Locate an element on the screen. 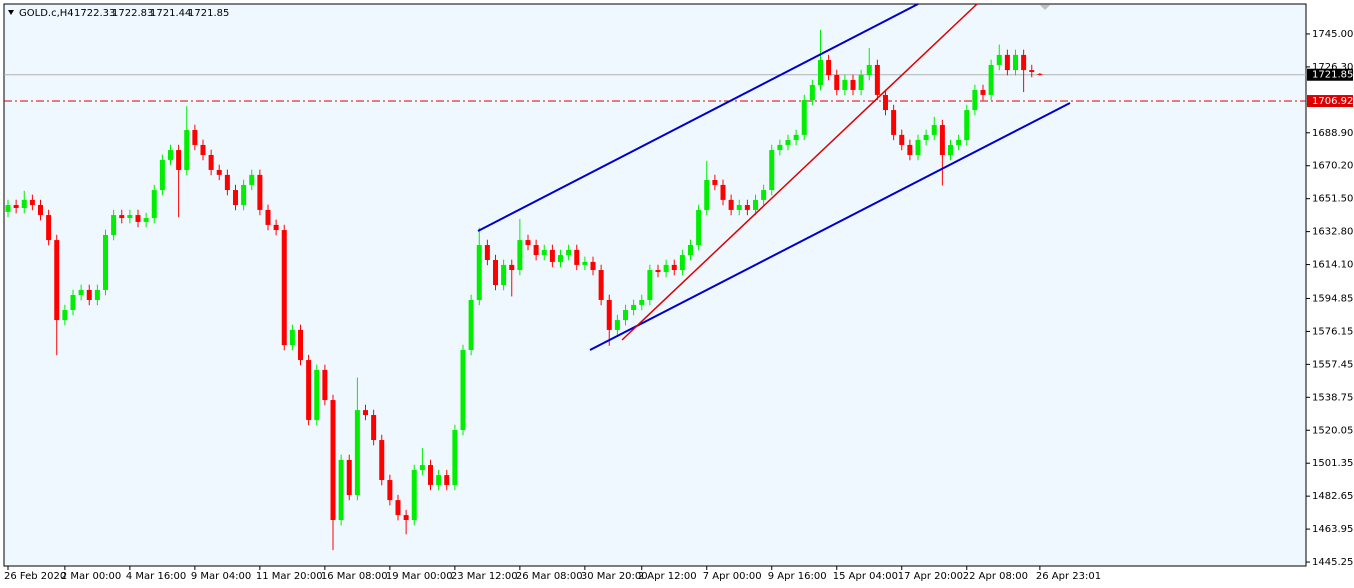  x-tick-label: 2 Apr 12:00 is located at coordinates (667, 576).